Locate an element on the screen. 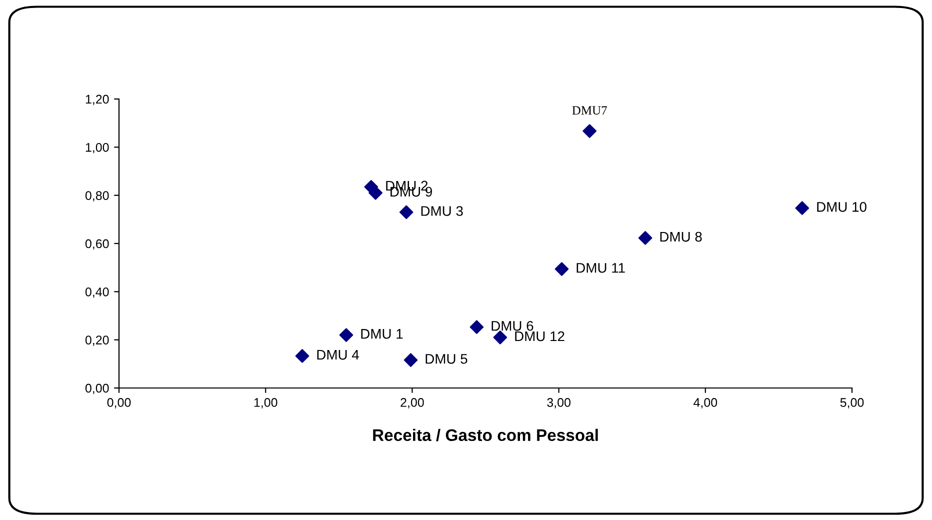 The width and height of the screenshot is (932, 520). x-tick-label: 4,00 is located at coordinates (706, 403).